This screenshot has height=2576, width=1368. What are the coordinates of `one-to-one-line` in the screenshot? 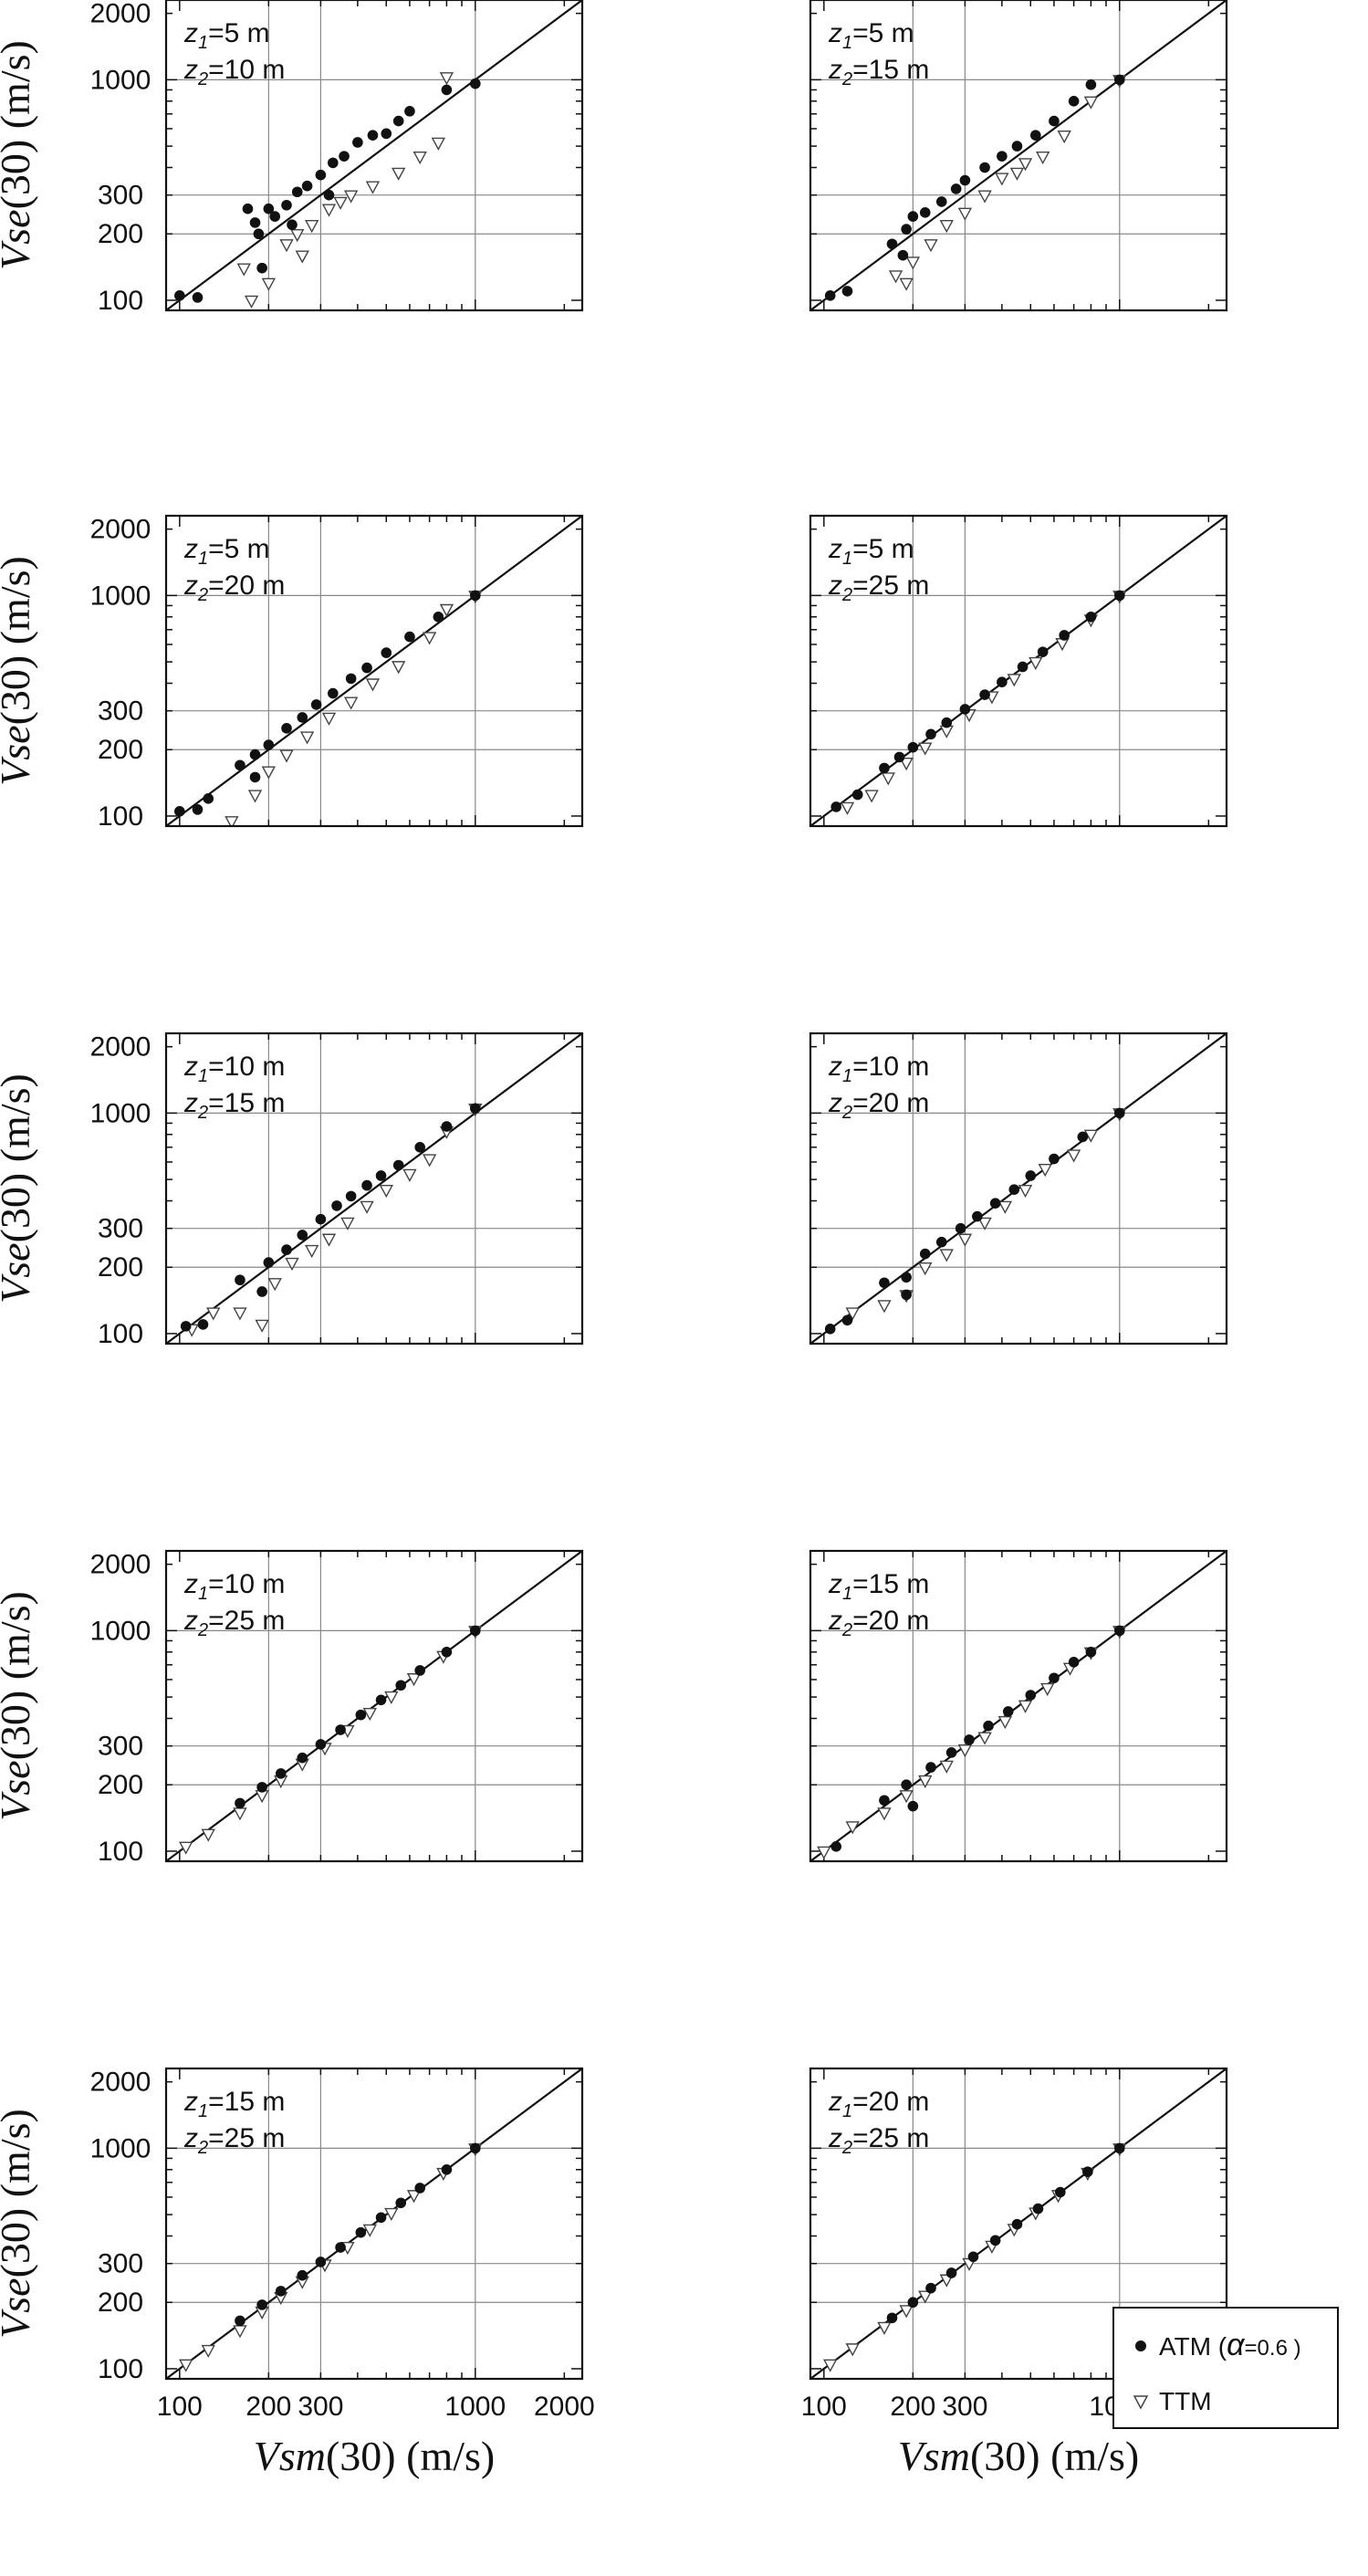 It's located at (374, 1188).